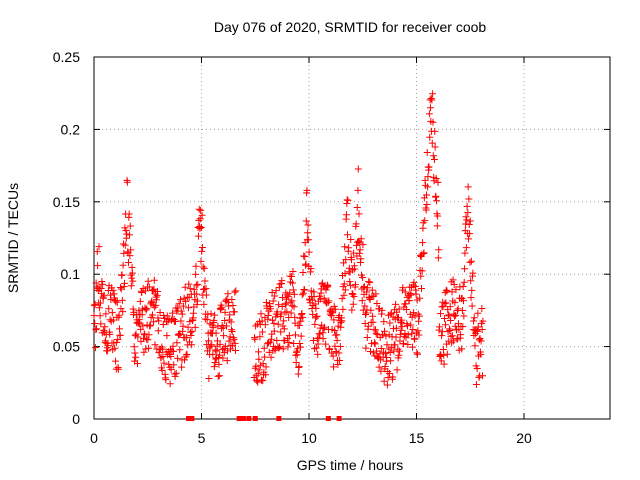 Image resolution: width=640 pixels, height=480 pixels. I want to click on zero-marker, so click(189, 418).